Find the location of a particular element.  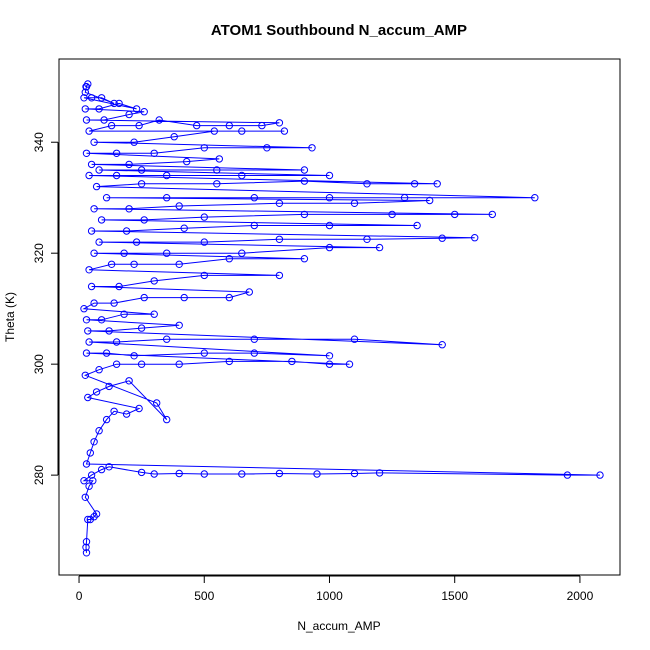

x-tick-label: 0 is located at coordinates (79, 596).